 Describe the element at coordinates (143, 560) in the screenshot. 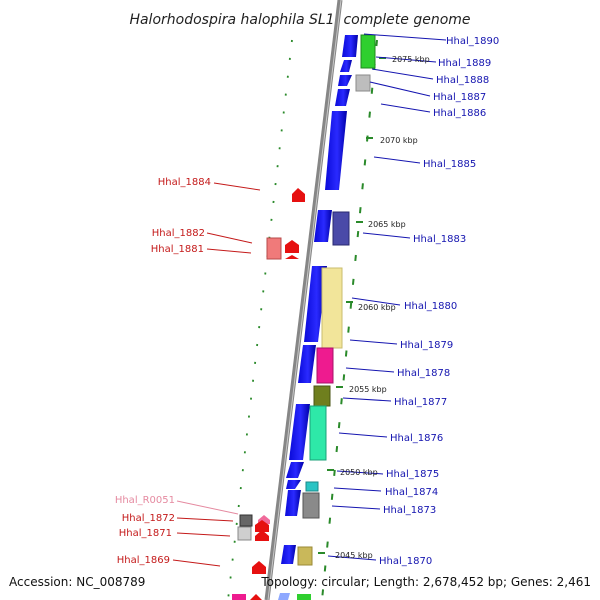

I see `gene-label-hhal-1869: Hhal_1869` at that location.